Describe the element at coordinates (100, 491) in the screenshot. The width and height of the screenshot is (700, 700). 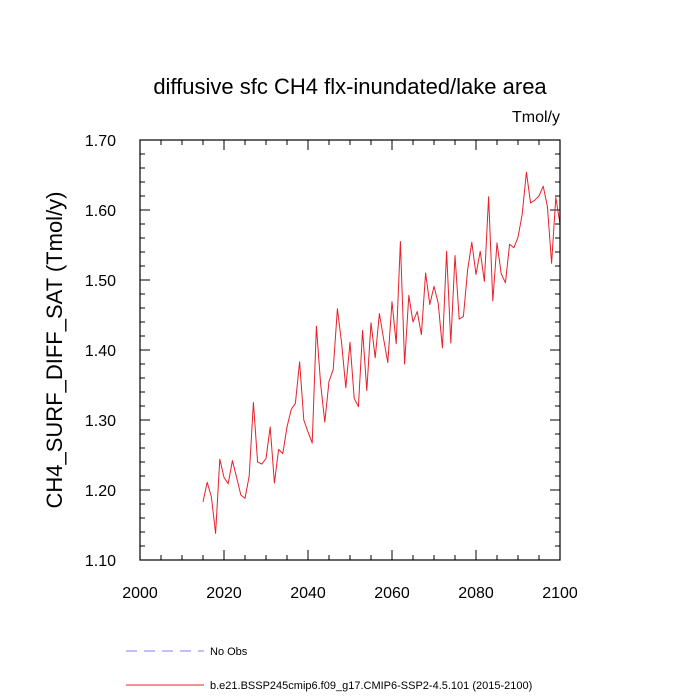
I see `y-tick-label: 1.20` at that location.